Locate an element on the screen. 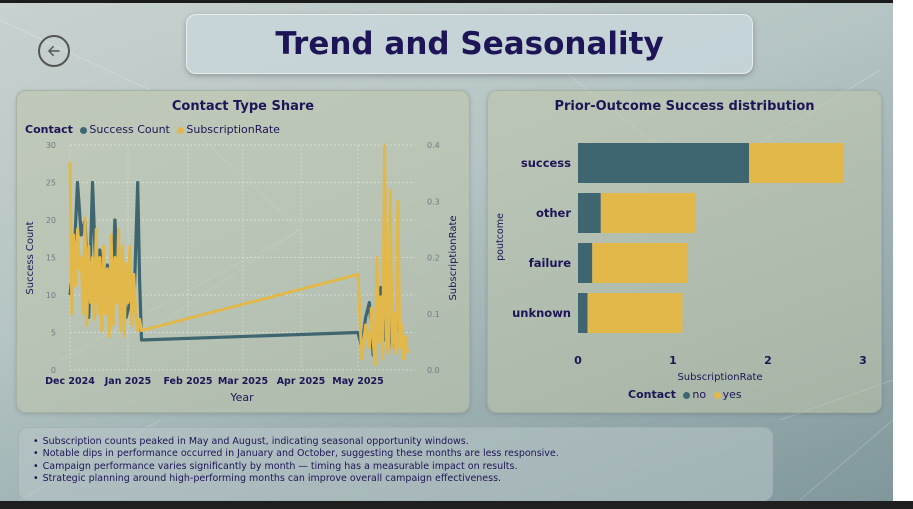 This screenshot has height=509, width=913. x-tick-label: Apr 2025 is located at coordinates (301, 381).